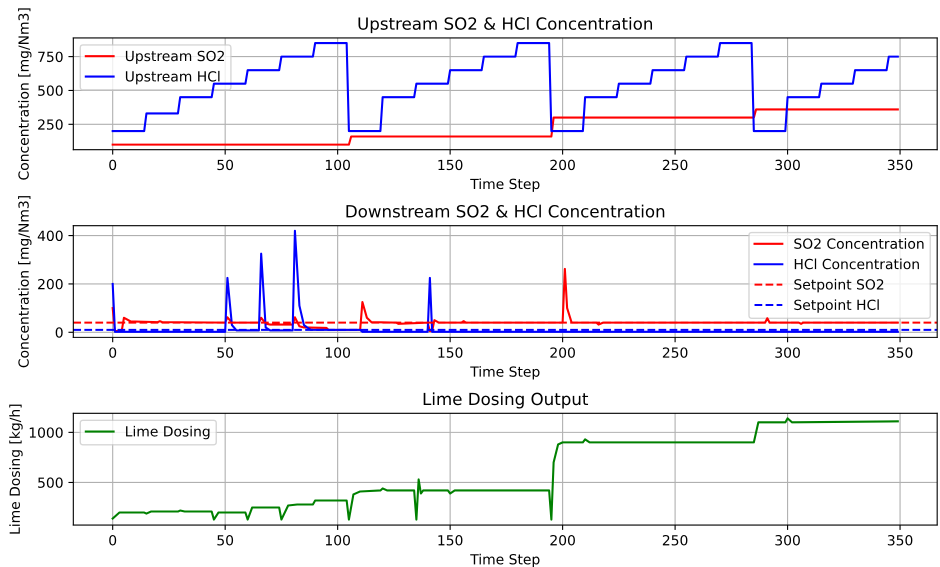 Image resolution: width=940 pixels, height=567 pixels. I want to click on y-tick-label: 400, so click(50, 236).